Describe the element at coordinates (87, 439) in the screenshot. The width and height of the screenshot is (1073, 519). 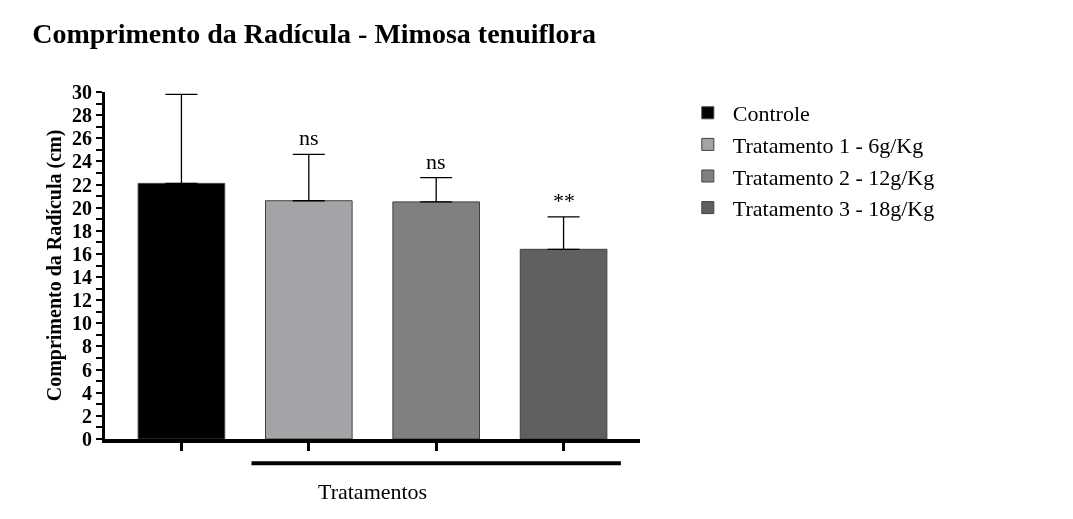
I see `y-tick-label: 0` at that location.